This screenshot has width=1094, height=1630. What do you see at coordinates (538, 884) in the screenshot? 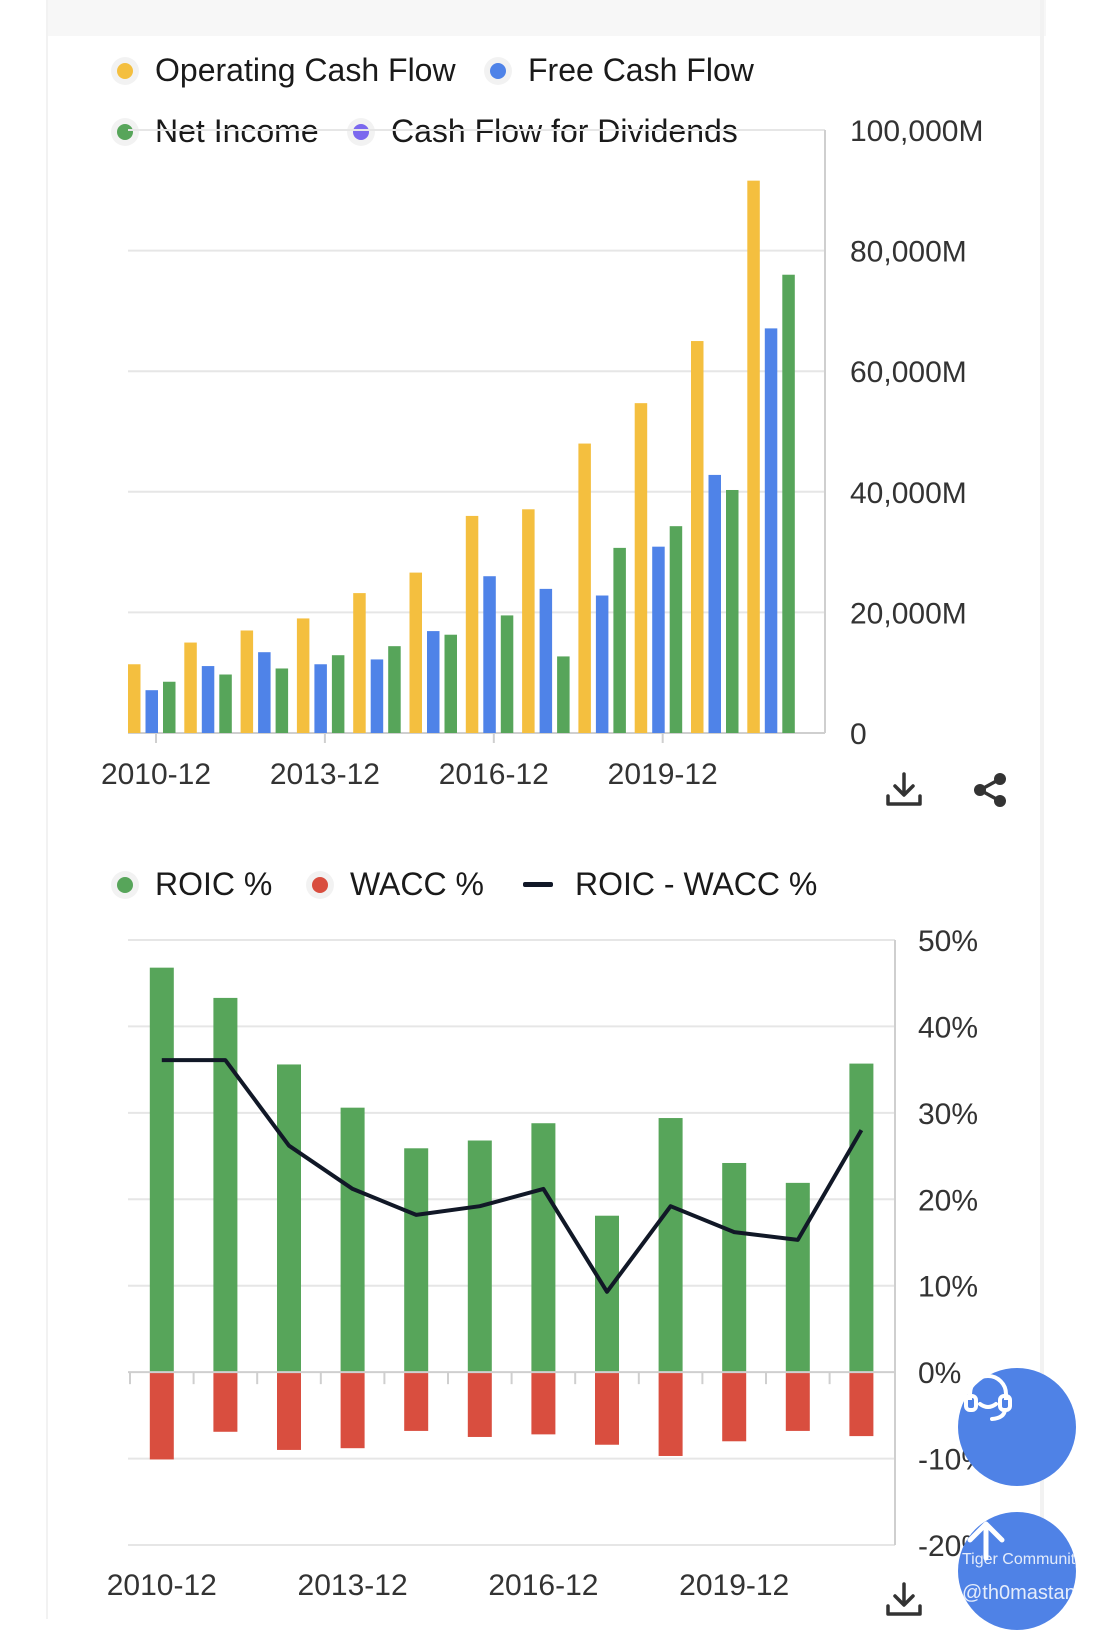
I see `legend-line-icon` at bounding box center [538, 884].